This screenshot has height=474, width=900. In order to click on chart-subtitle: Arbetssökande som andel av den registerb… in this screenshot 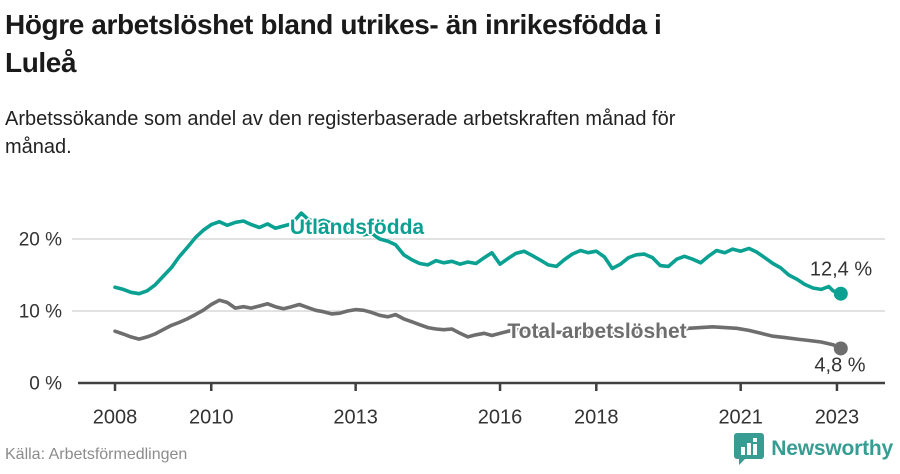, I will do `click(450, 133)`.